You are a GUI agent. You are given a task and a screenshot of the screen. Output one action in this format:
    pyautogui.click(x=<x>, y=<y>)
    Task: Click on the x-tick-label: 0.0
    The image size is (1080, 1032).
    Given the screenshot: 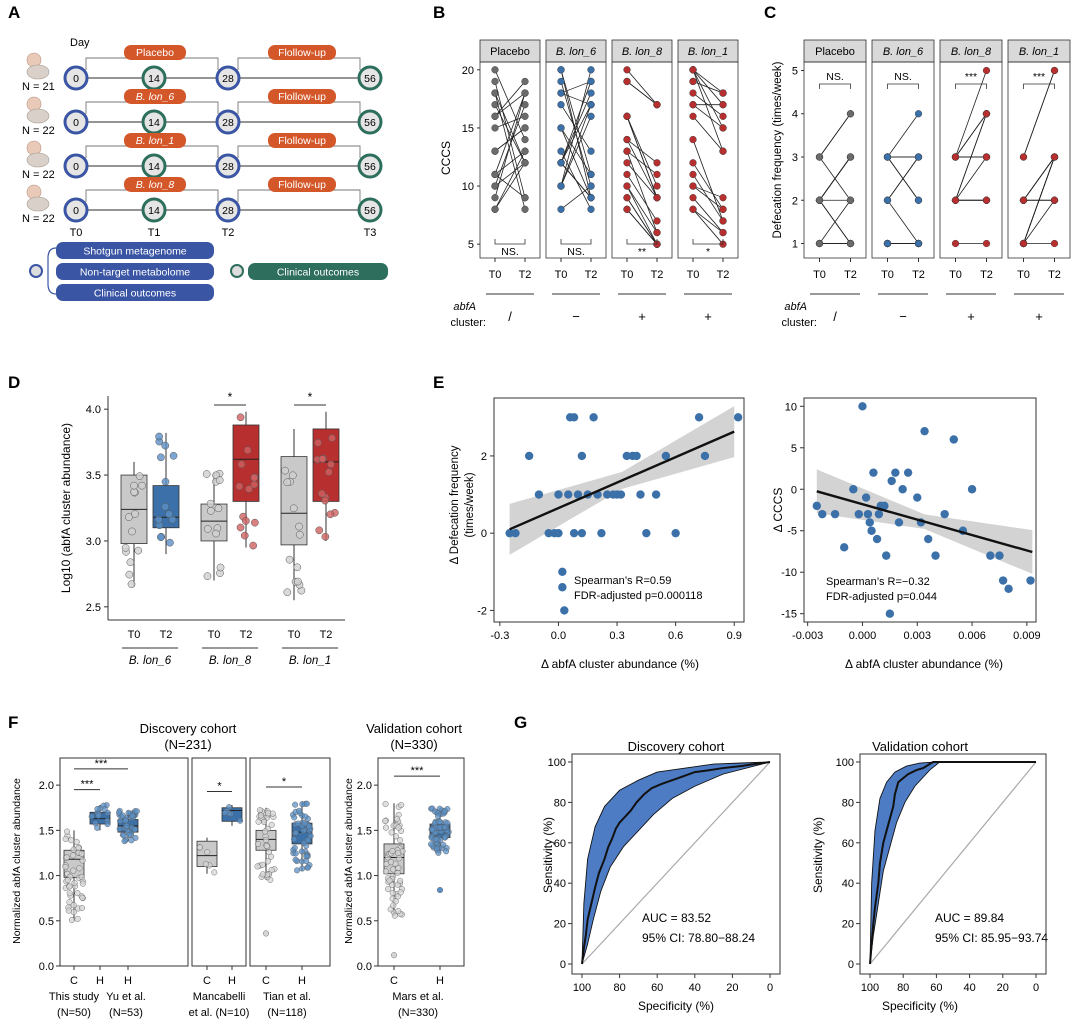 What is the action you would take?
    pyautogui.click(x=558, y=636)
    